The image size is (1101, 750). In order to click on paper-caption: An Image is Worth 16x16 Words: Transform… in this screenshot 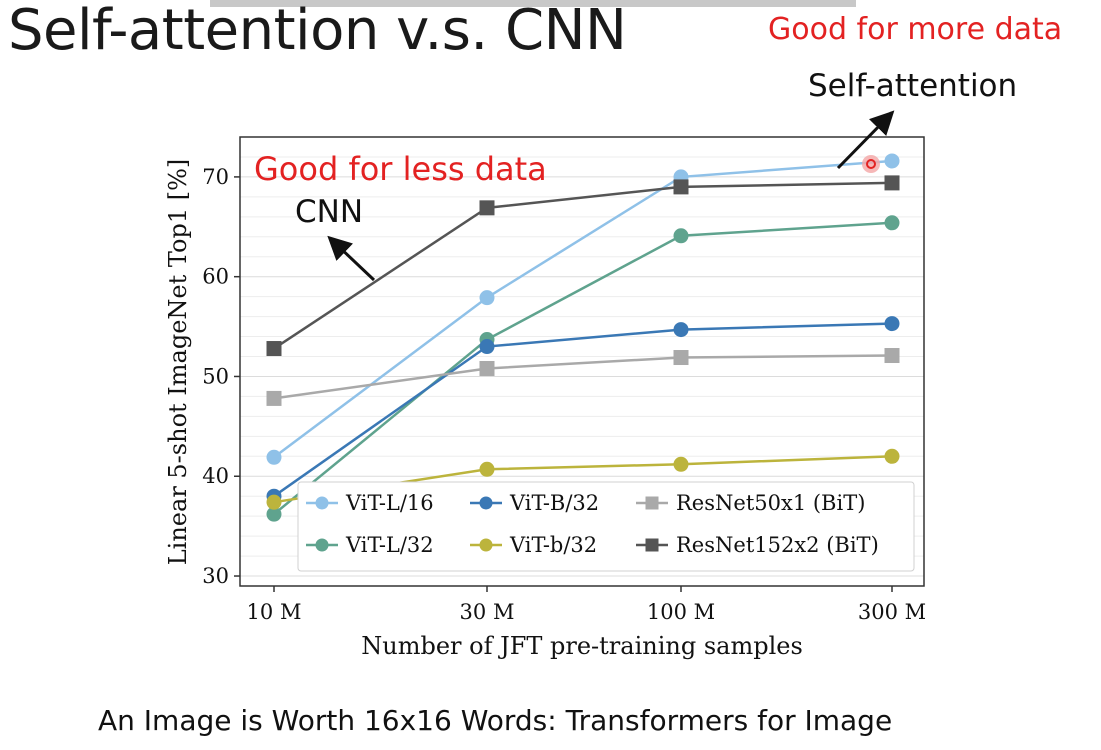, I will do `click(495, 720)`.